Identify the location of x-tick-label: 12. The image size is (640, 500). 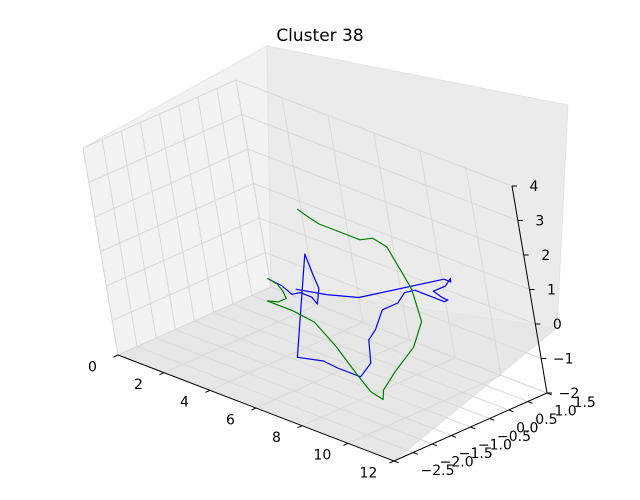
(368, 473).